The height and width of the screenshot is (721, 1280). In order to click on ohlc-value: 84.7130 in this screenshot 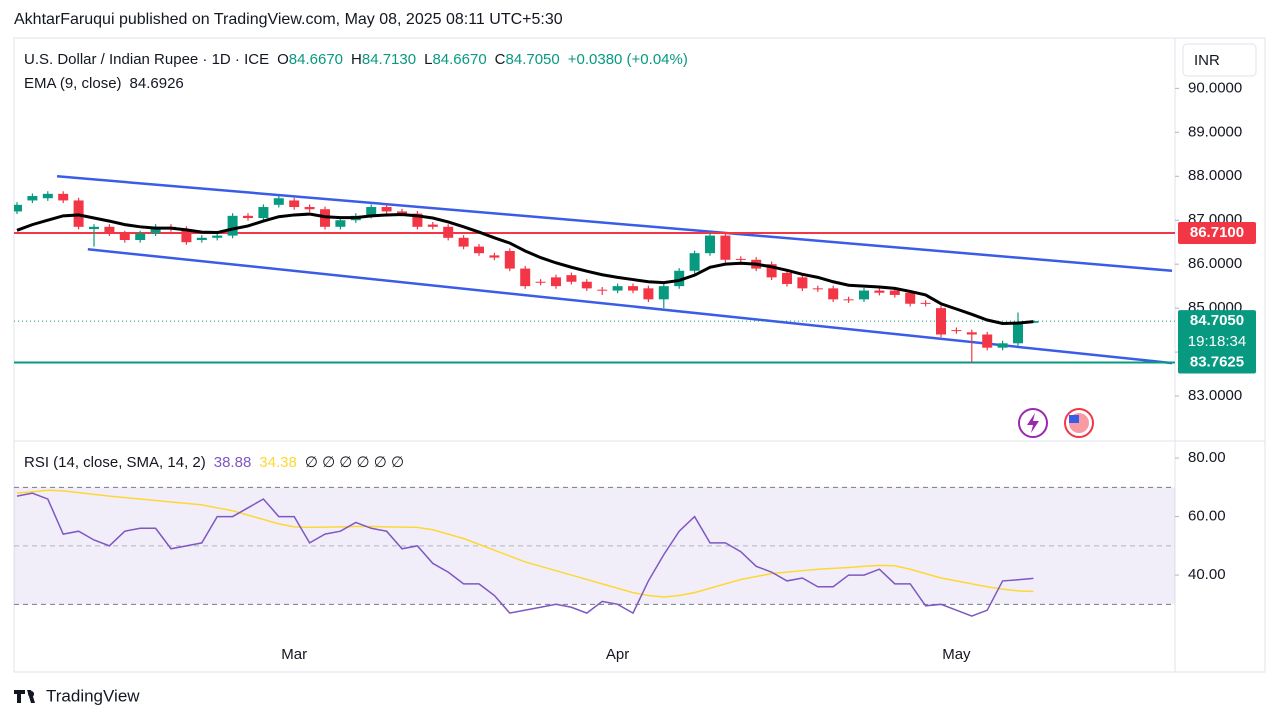, I will do `click(389, 59)`.